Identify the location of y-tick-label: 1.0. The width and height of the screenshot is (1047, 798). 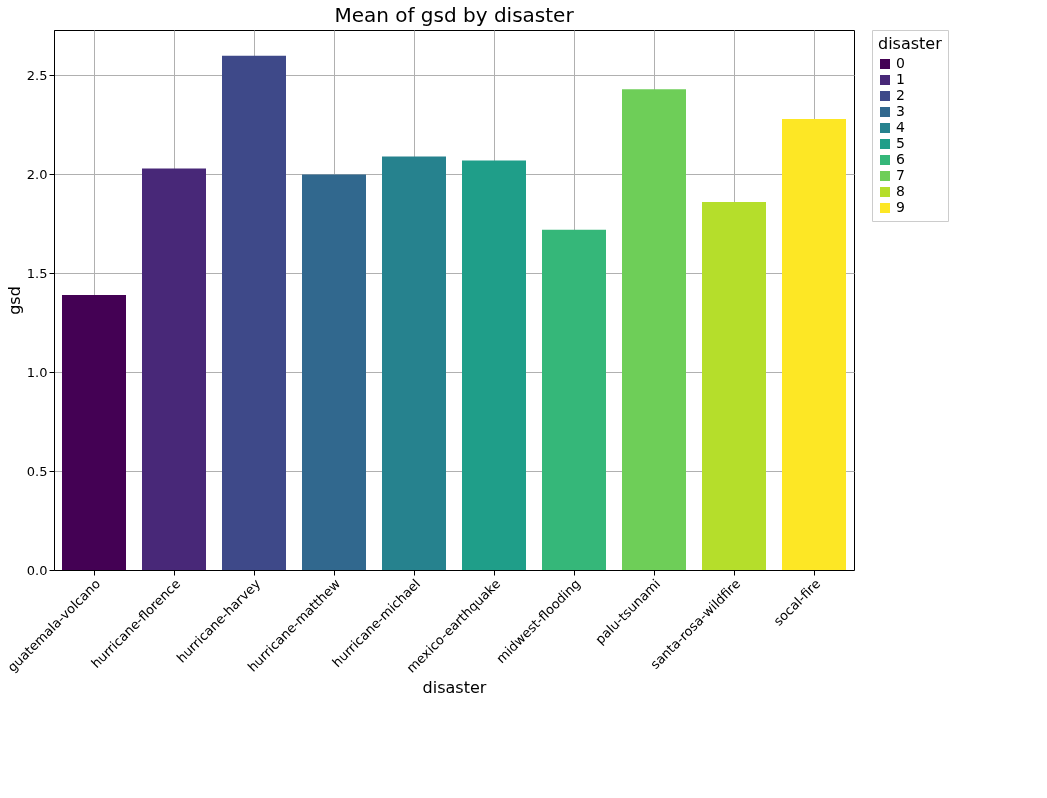
(37, 372).